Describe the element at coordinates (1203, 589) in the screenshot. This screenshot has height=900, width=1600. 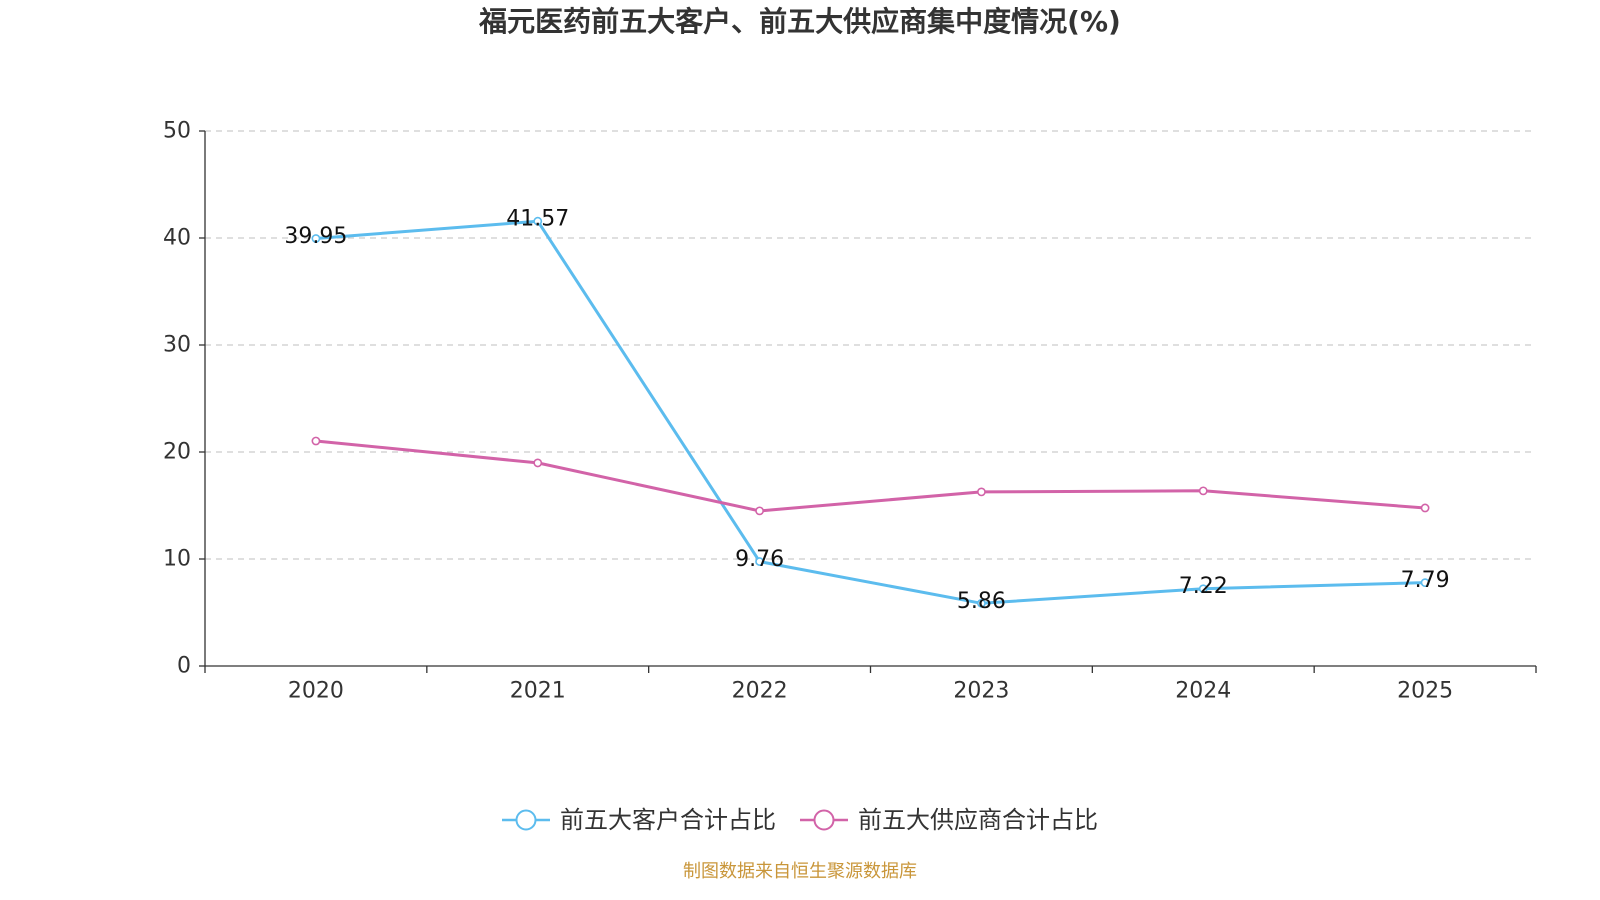
I see `top5-customers-point-2024` at that location.